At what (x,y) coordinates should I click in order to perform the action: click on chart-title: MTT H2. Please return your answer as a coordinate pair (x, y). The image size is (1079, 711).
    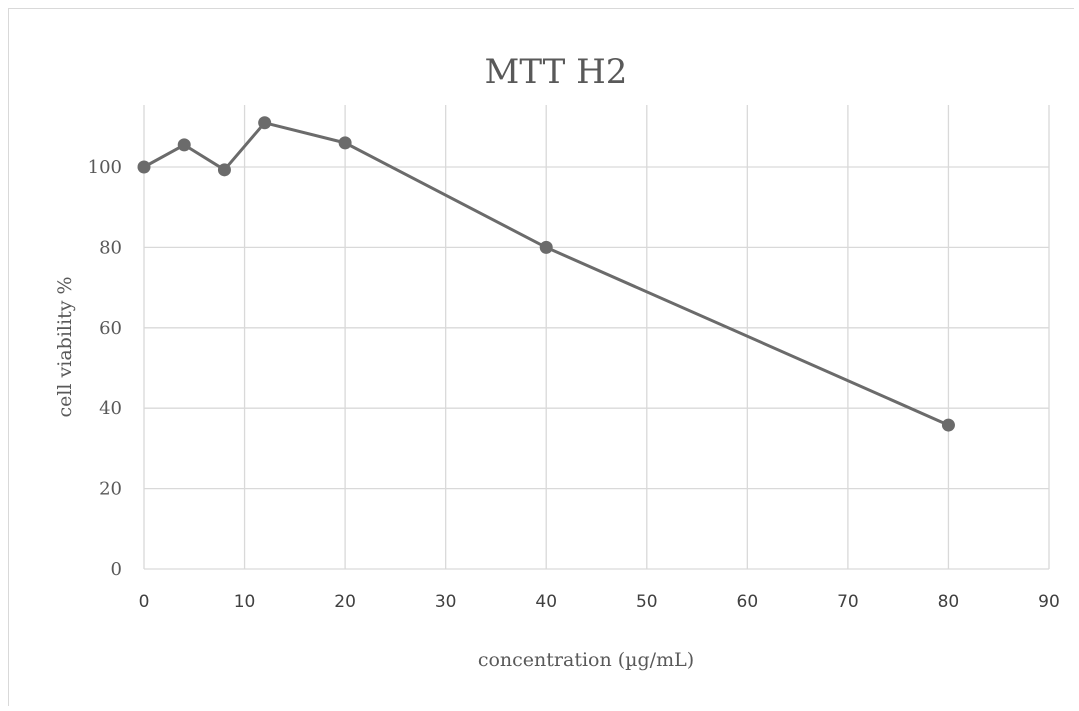
    Looking at the image, I should click on (556, 72).